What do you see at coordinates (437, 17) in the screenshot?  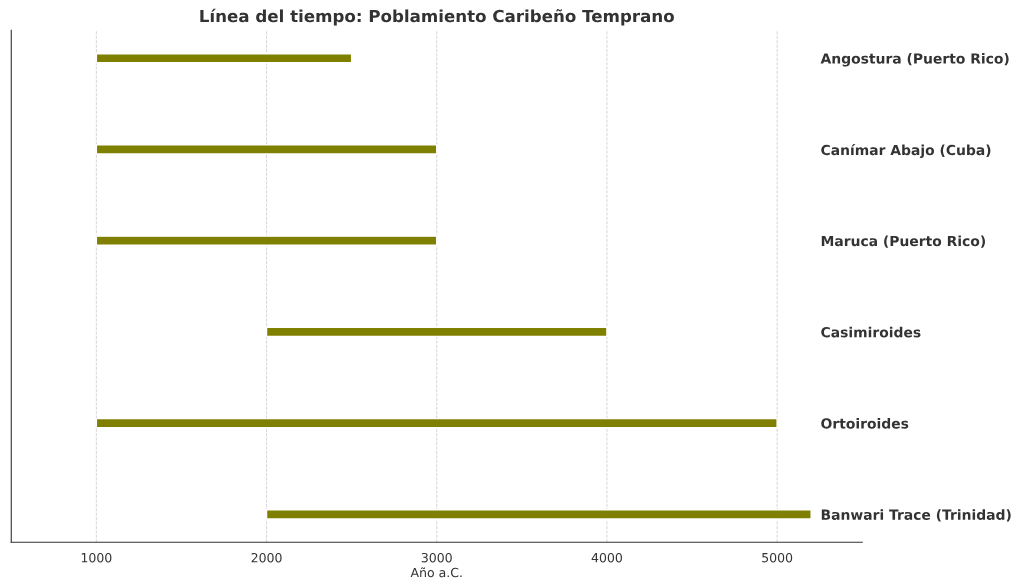 I see `chart-title: Línea del tiempo: Poblamiento Caribeño Temprano` at bounding box center [437, 17].